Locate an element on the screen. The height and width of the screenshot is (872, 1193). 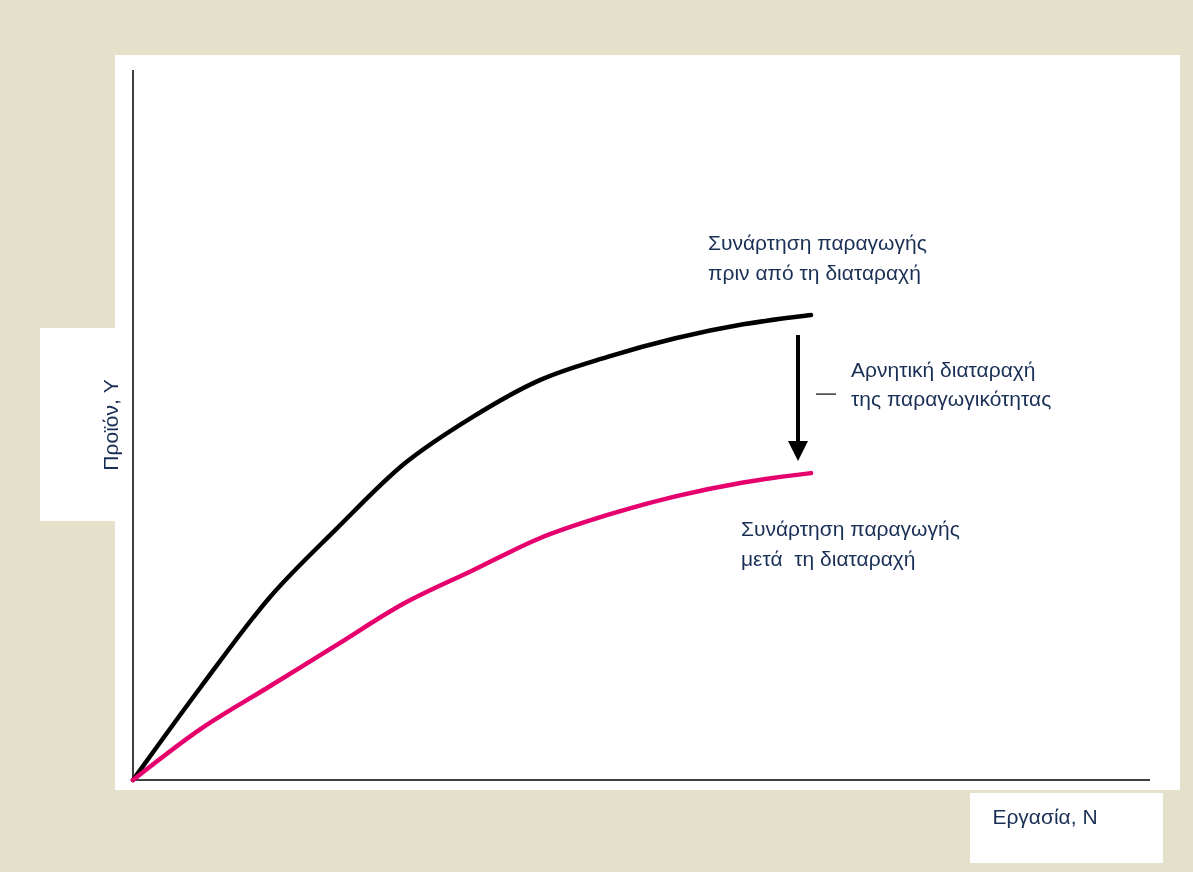
x-axis-title: Εργασία, Ν is located at coordinates (1045, 816).